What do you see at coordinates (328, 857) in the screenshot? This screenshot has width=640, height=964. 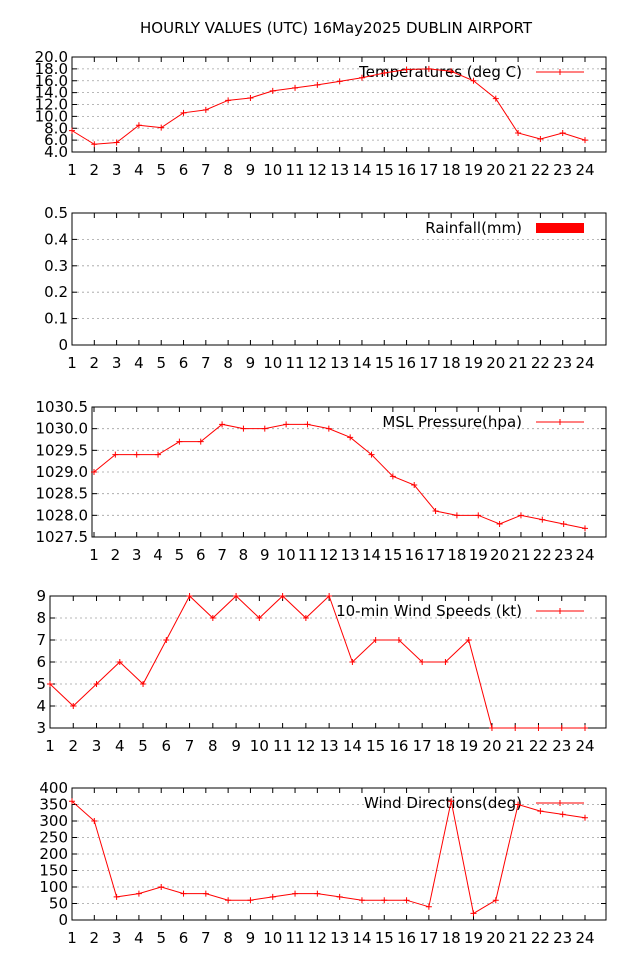 I see `series-line` at bounding box center [328, 857].